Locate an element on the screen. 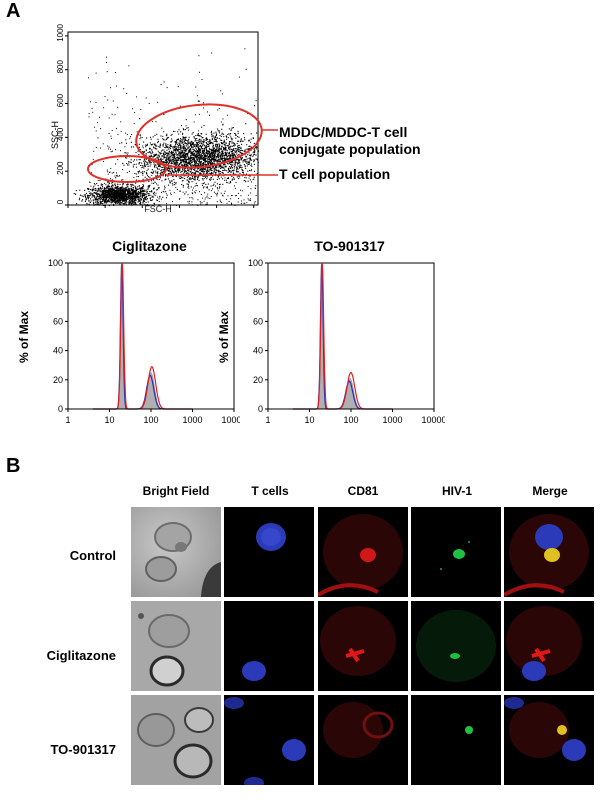 The height and width of the screenshot is (800, 600). scatter-y-tick-label: 800 is located at coordinates (60, 66).